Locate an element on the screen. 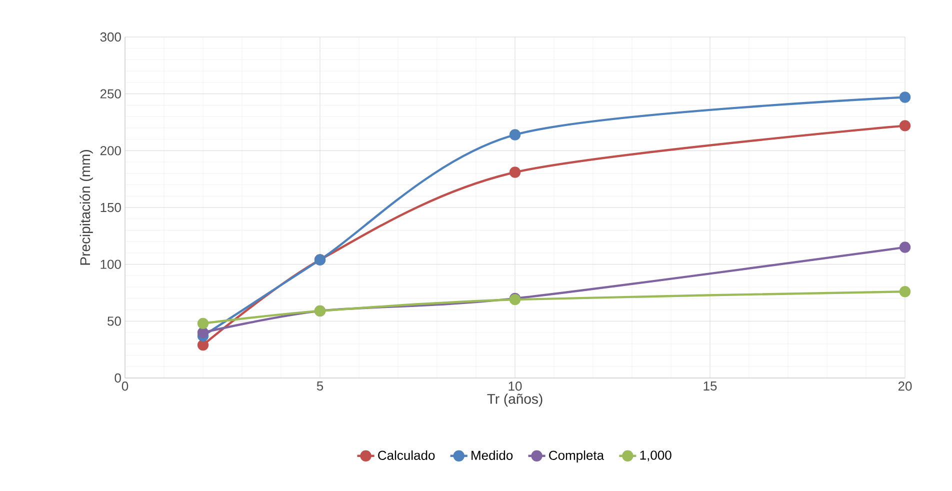  y-tick-label: 250 is located at coordinates (110, 93).